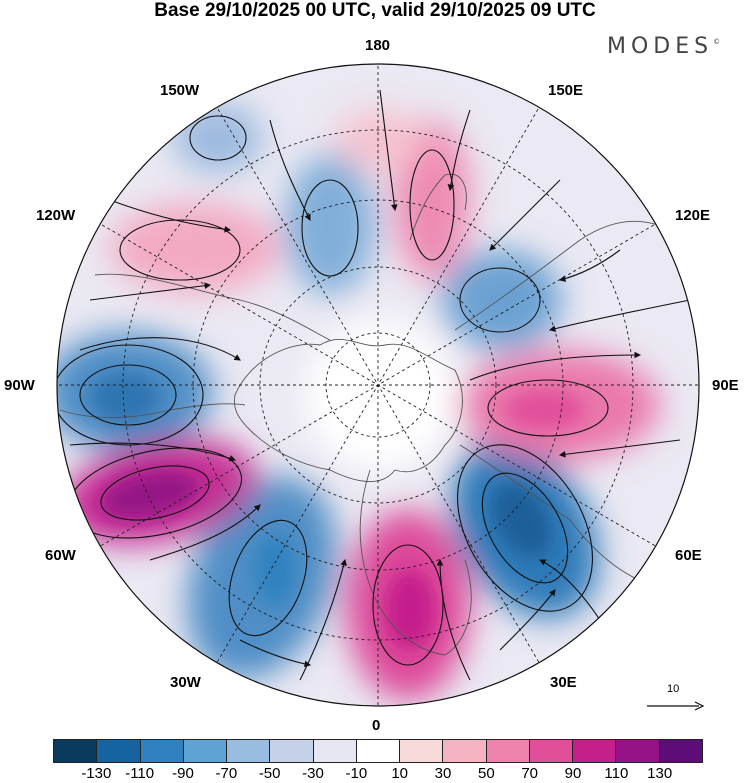 This screenshot has width=750, height=783. What do you see at coordinates (529, 773) in the screenshot?
I see `colorbar-tick-label: 70` at bounding box center [529, 773].